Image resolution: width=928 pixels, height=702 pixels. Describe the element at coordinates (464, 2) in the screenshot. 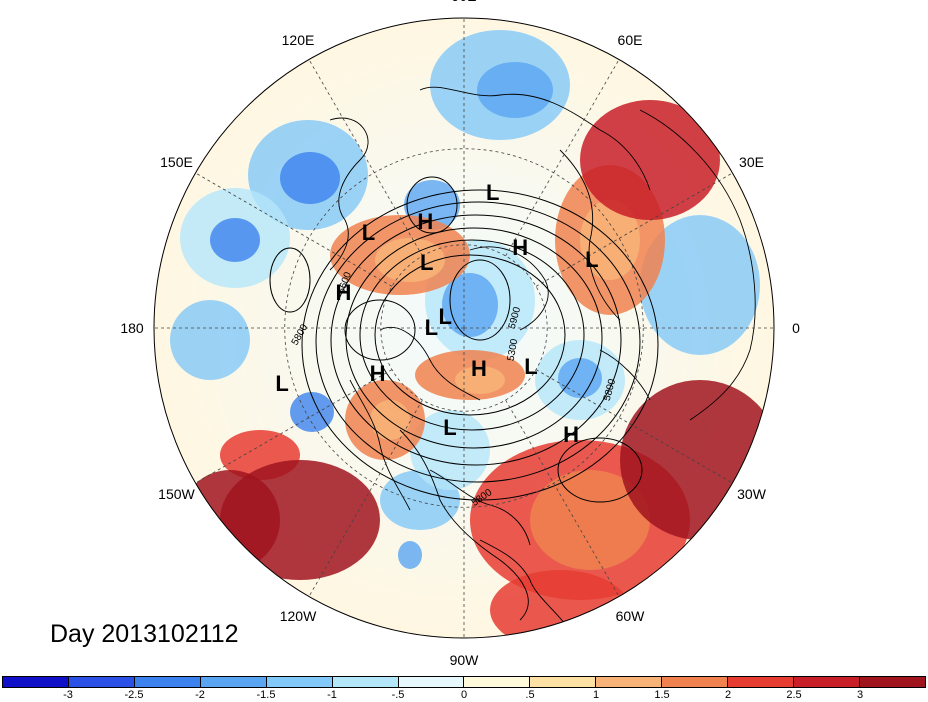

I see `longitude-label: 90E` at that location.